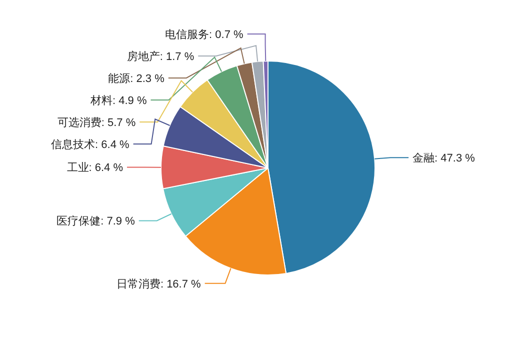  What do you see at coordinates (159, 283) in the screenshot?
I see `slice-label: 日常消费: 16.7 %` at bounding box center [159, 283].